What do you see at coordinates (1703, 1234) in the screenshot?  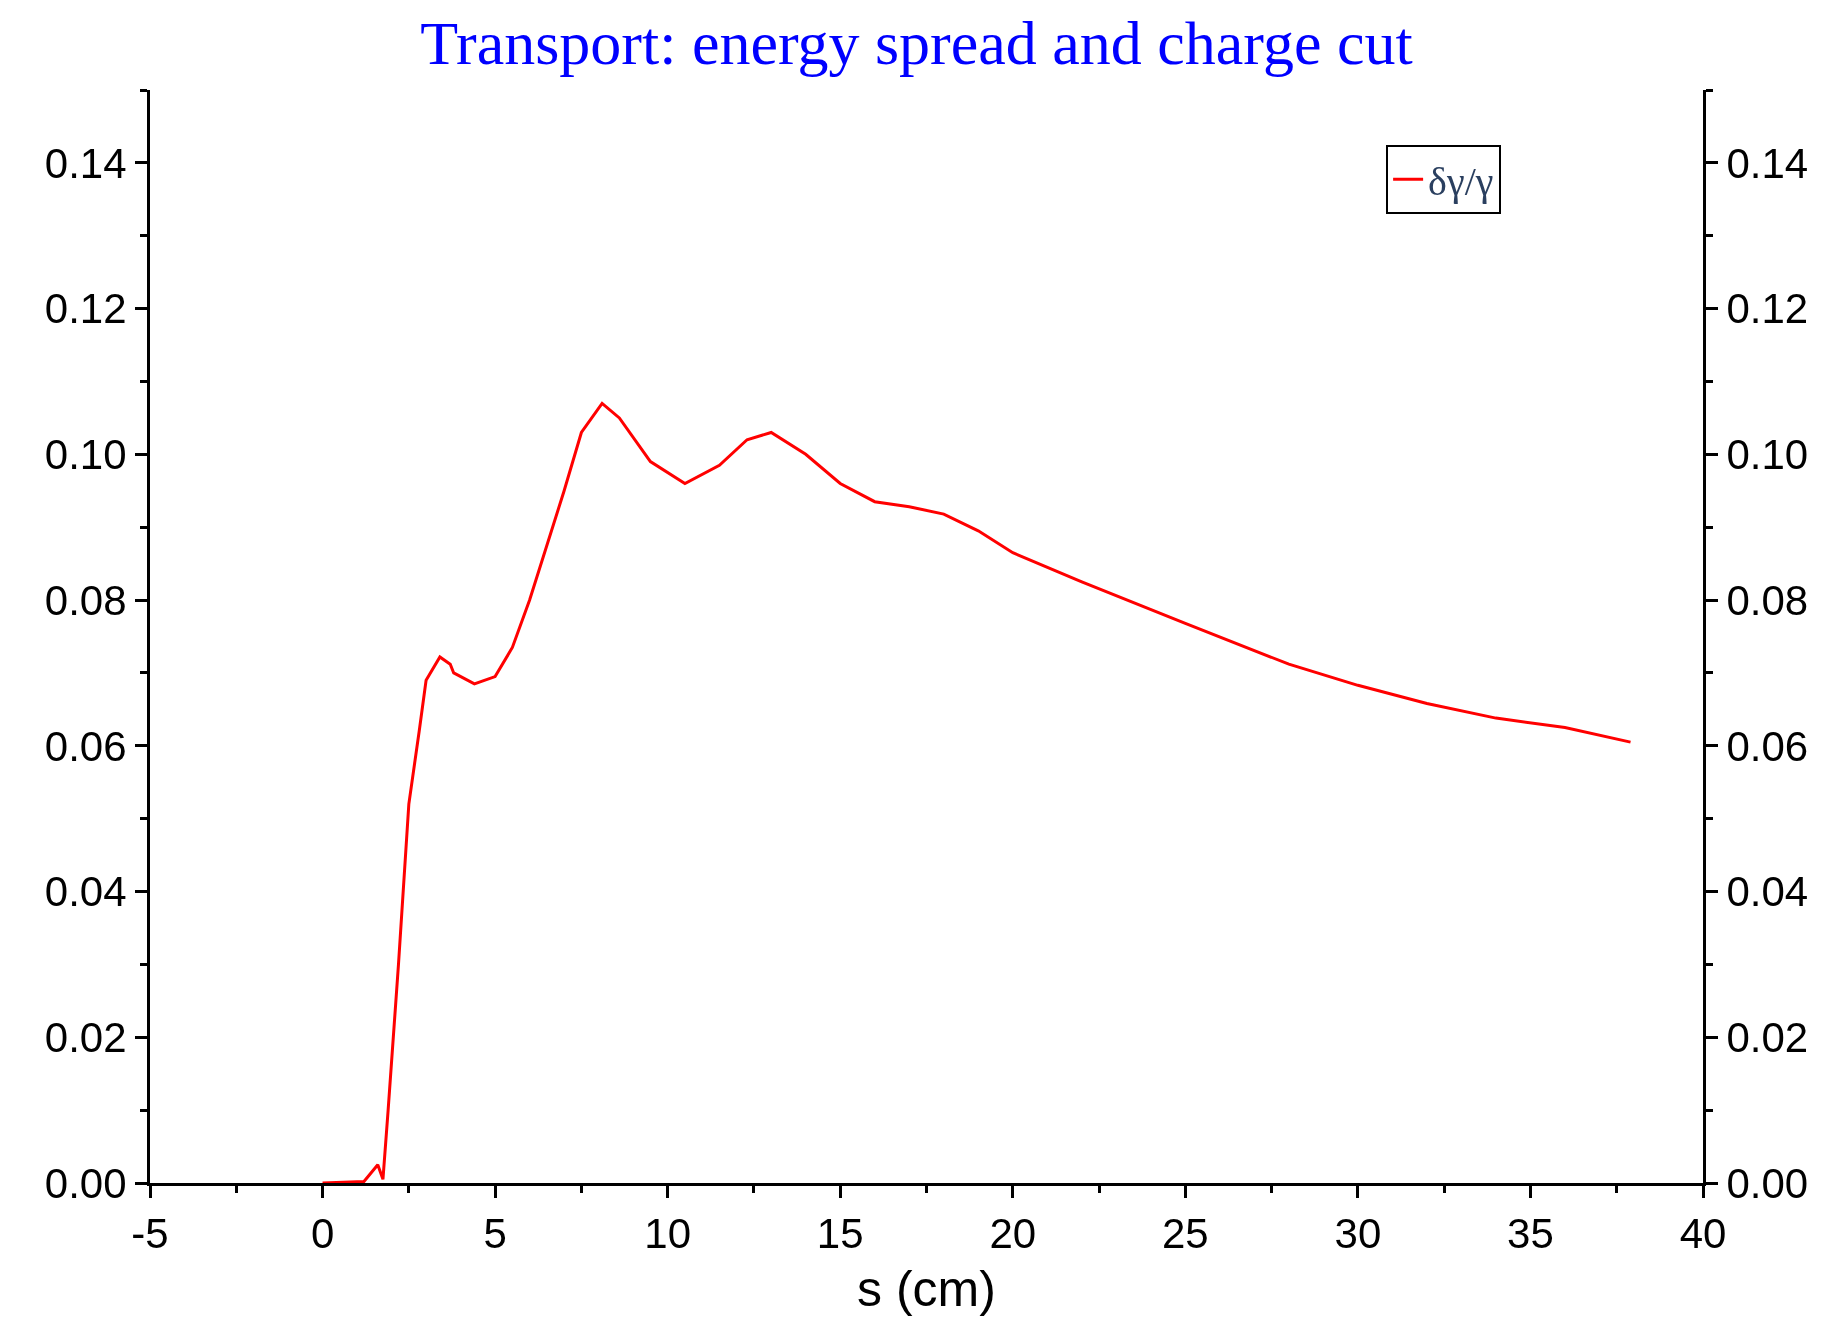 I see `x-tick-label: 40` at bounding box center [1703, 1234].